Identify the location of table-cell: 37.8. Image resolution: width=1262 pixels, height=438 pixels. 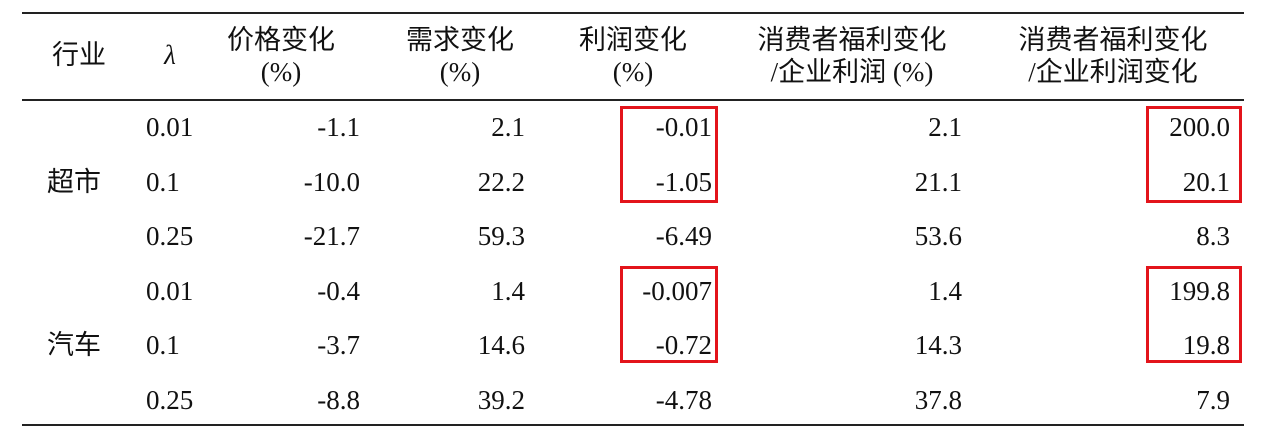
(938, 399).